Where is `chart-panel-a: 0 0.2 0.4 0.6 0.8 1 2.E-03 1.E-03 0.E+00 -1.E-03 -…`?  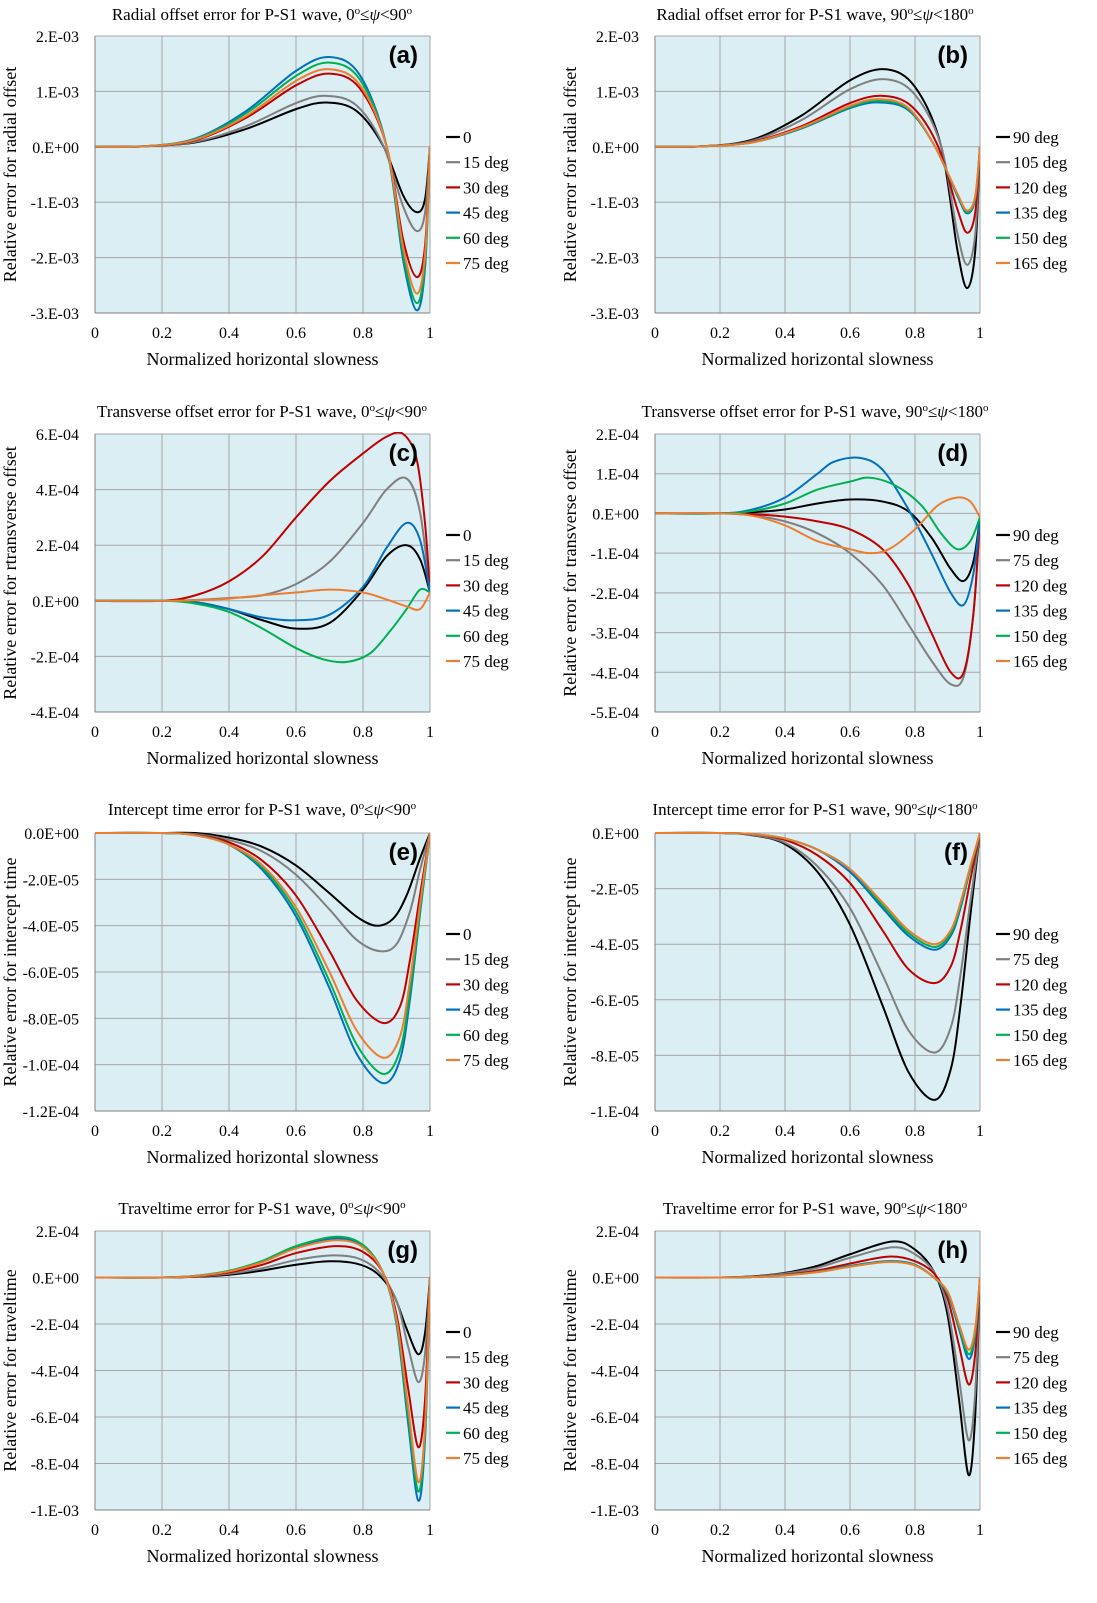 chart-panel-a: 0 0.2 0.4 0.6 0.8 1 2.E-03 1.E-03 0.E+00 -1.E-03 -… is located at coordinates (254, 187).